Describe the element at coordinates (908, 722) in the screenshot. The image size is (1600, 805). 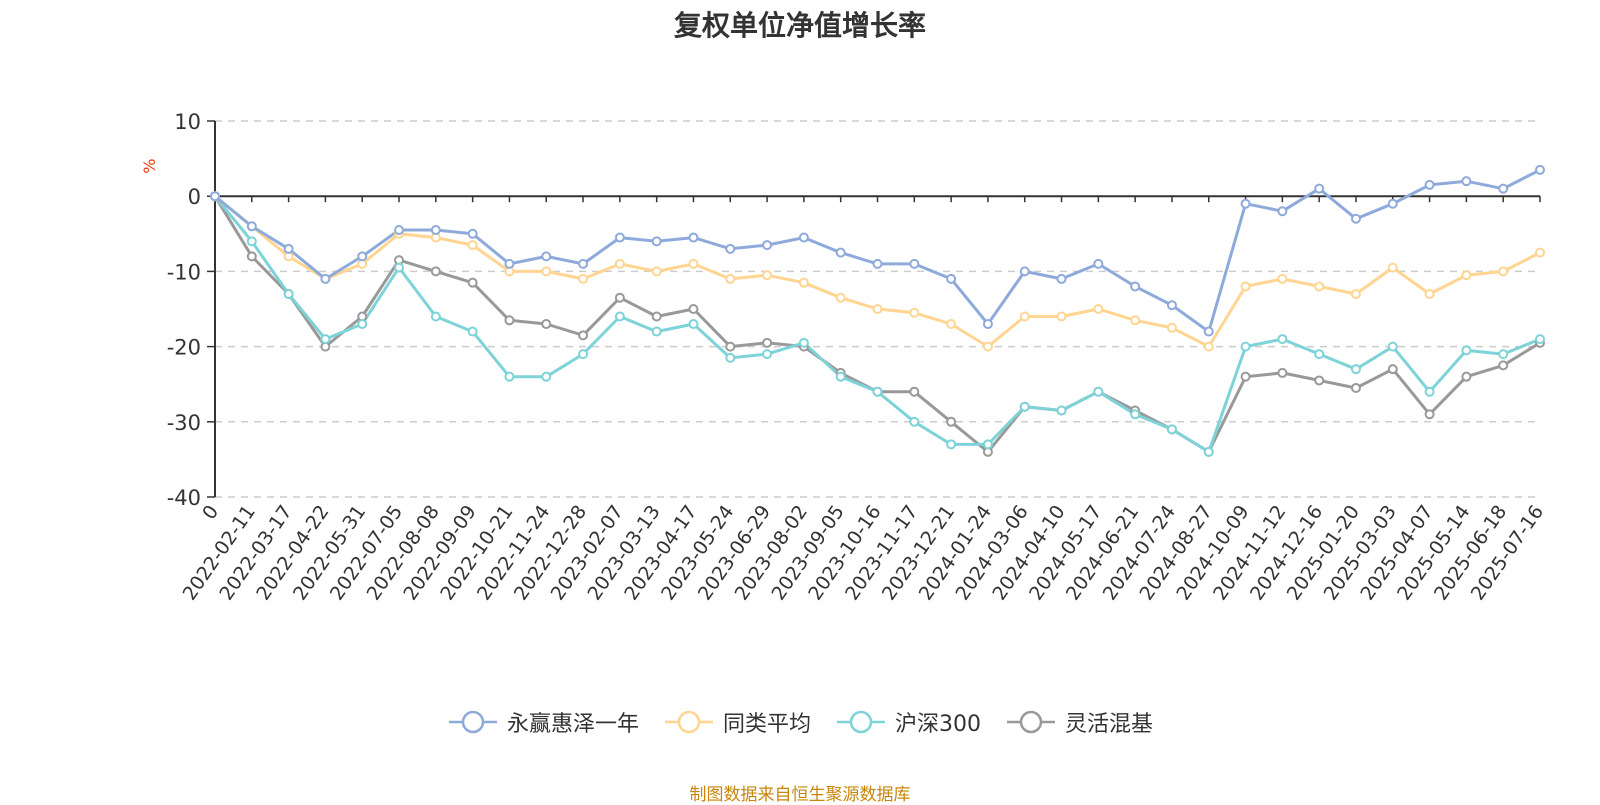
I see `legend-item: 沪深300` at that location.